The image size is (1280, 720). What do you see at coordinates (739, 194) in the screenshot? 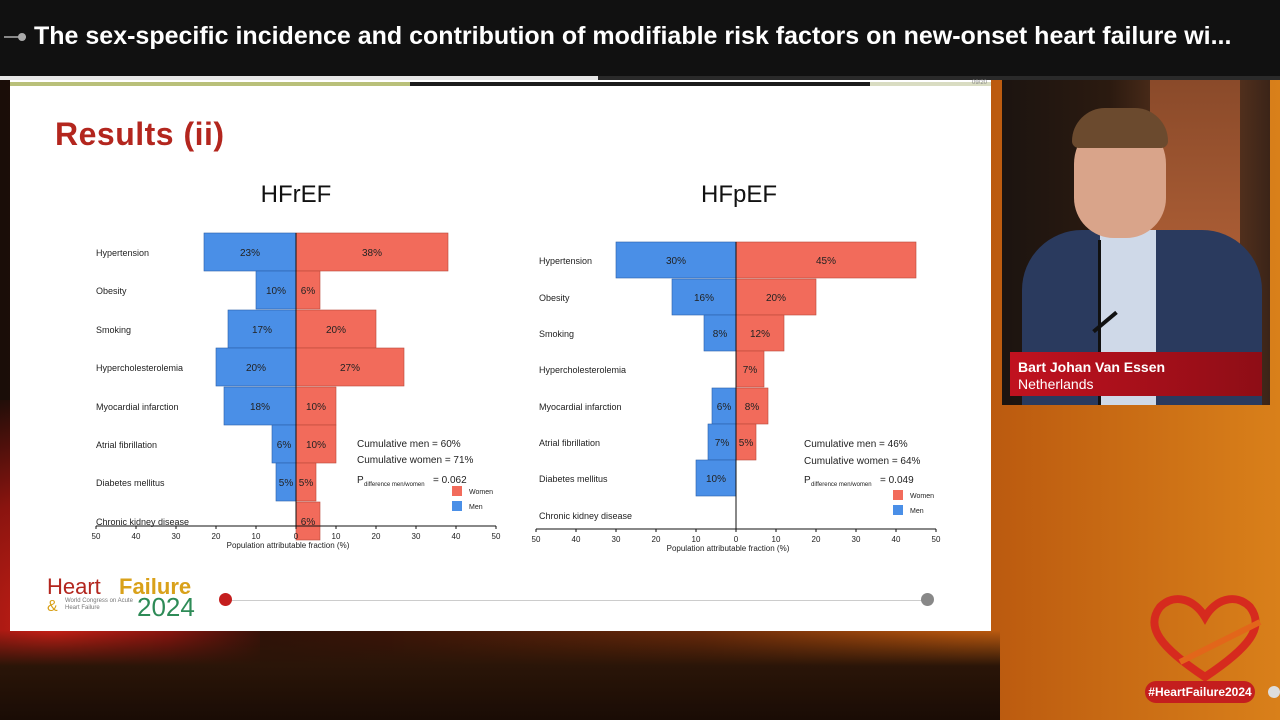
I see `chart-title-1: HFpEF` at bounding box center [739, 194].